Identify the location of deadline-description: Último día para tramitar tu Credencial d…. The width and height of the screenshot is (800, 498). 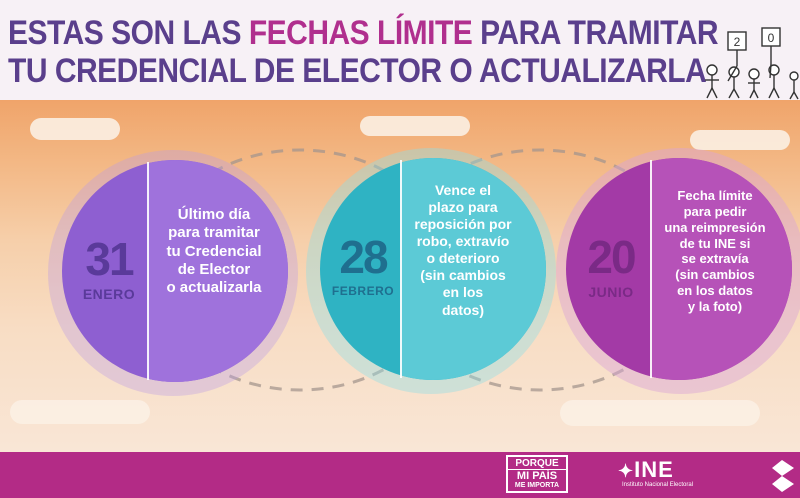
(214, 251).